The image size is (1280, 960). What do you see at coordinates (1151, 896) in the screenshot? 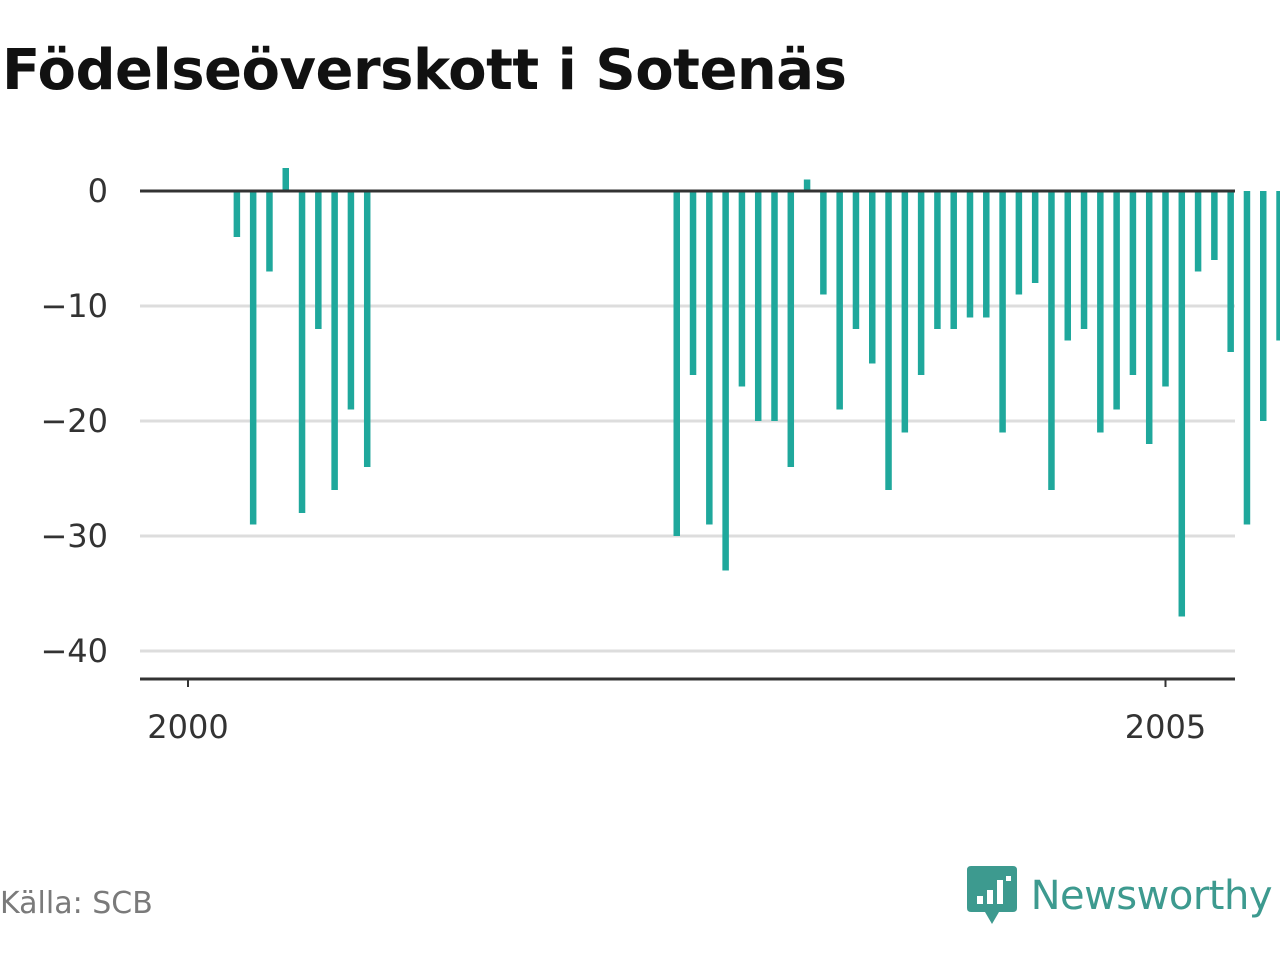
I see `brand-name: Newsworthy` at bounding box center [1151, 896].